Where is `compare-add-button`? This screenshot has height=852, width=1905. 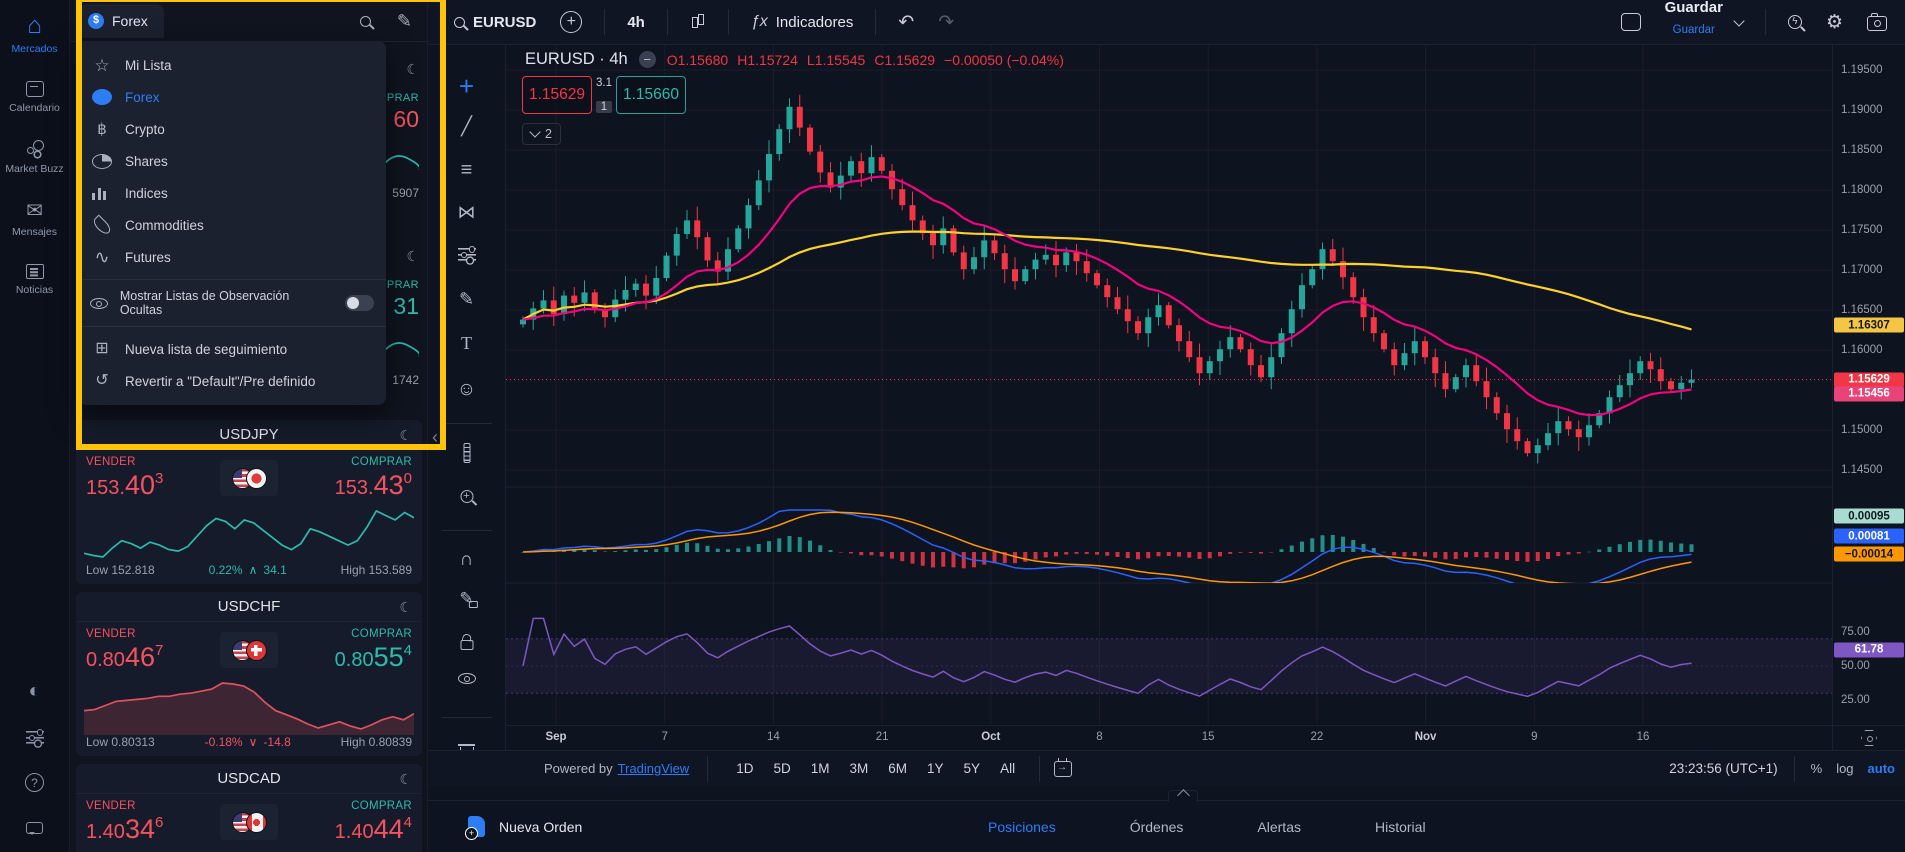
compare-add-button is located at coordinates (571, 22).